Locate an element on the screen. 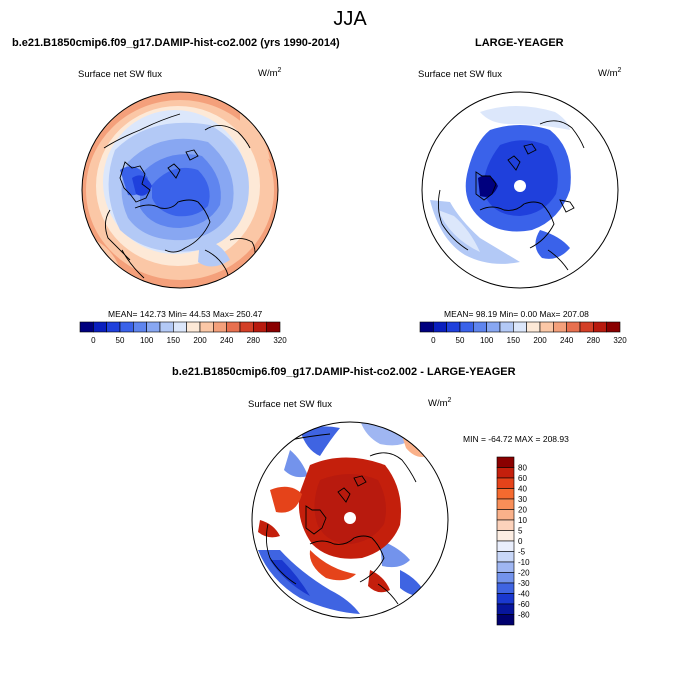 The image size is (700, 700). colorbar-obs: 0 50 100 150 200 240 280 320 is located at coordinates (523, 333).